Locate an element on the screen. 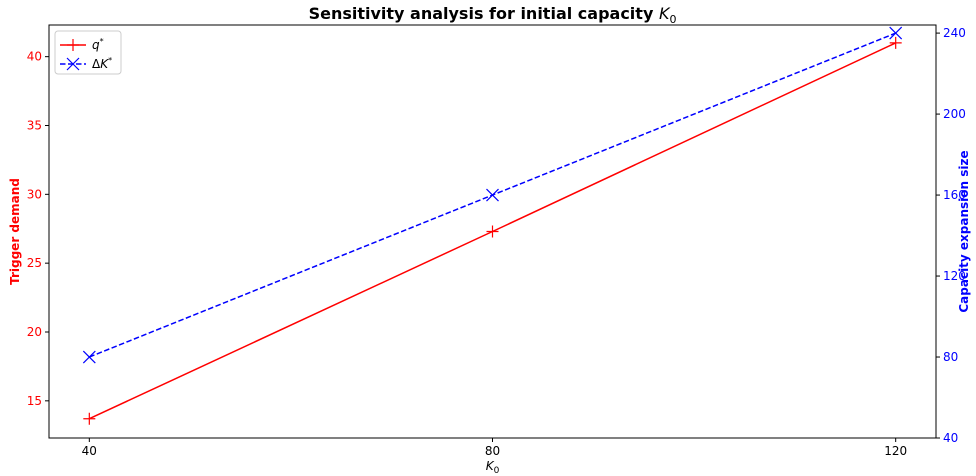 This screenshot has width=976, height=476. y-axis-right: 40 80 120 160 200 240 Capacity expansion size is located at coordinates (953, 235).